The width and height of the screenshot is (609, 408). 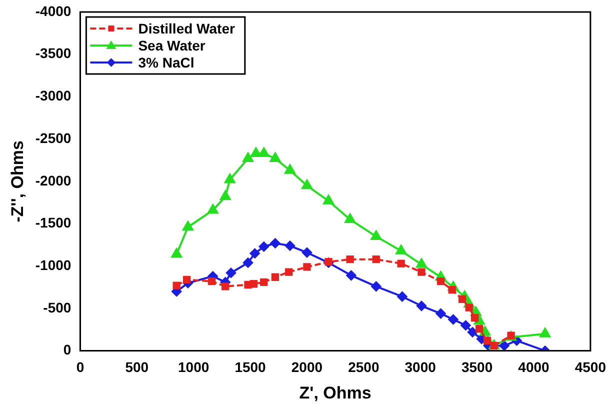 What do you see at coordinates (53, 10) in the screenshot?
I see `y-tick-label: -4000` at bounding box center [53, 10].